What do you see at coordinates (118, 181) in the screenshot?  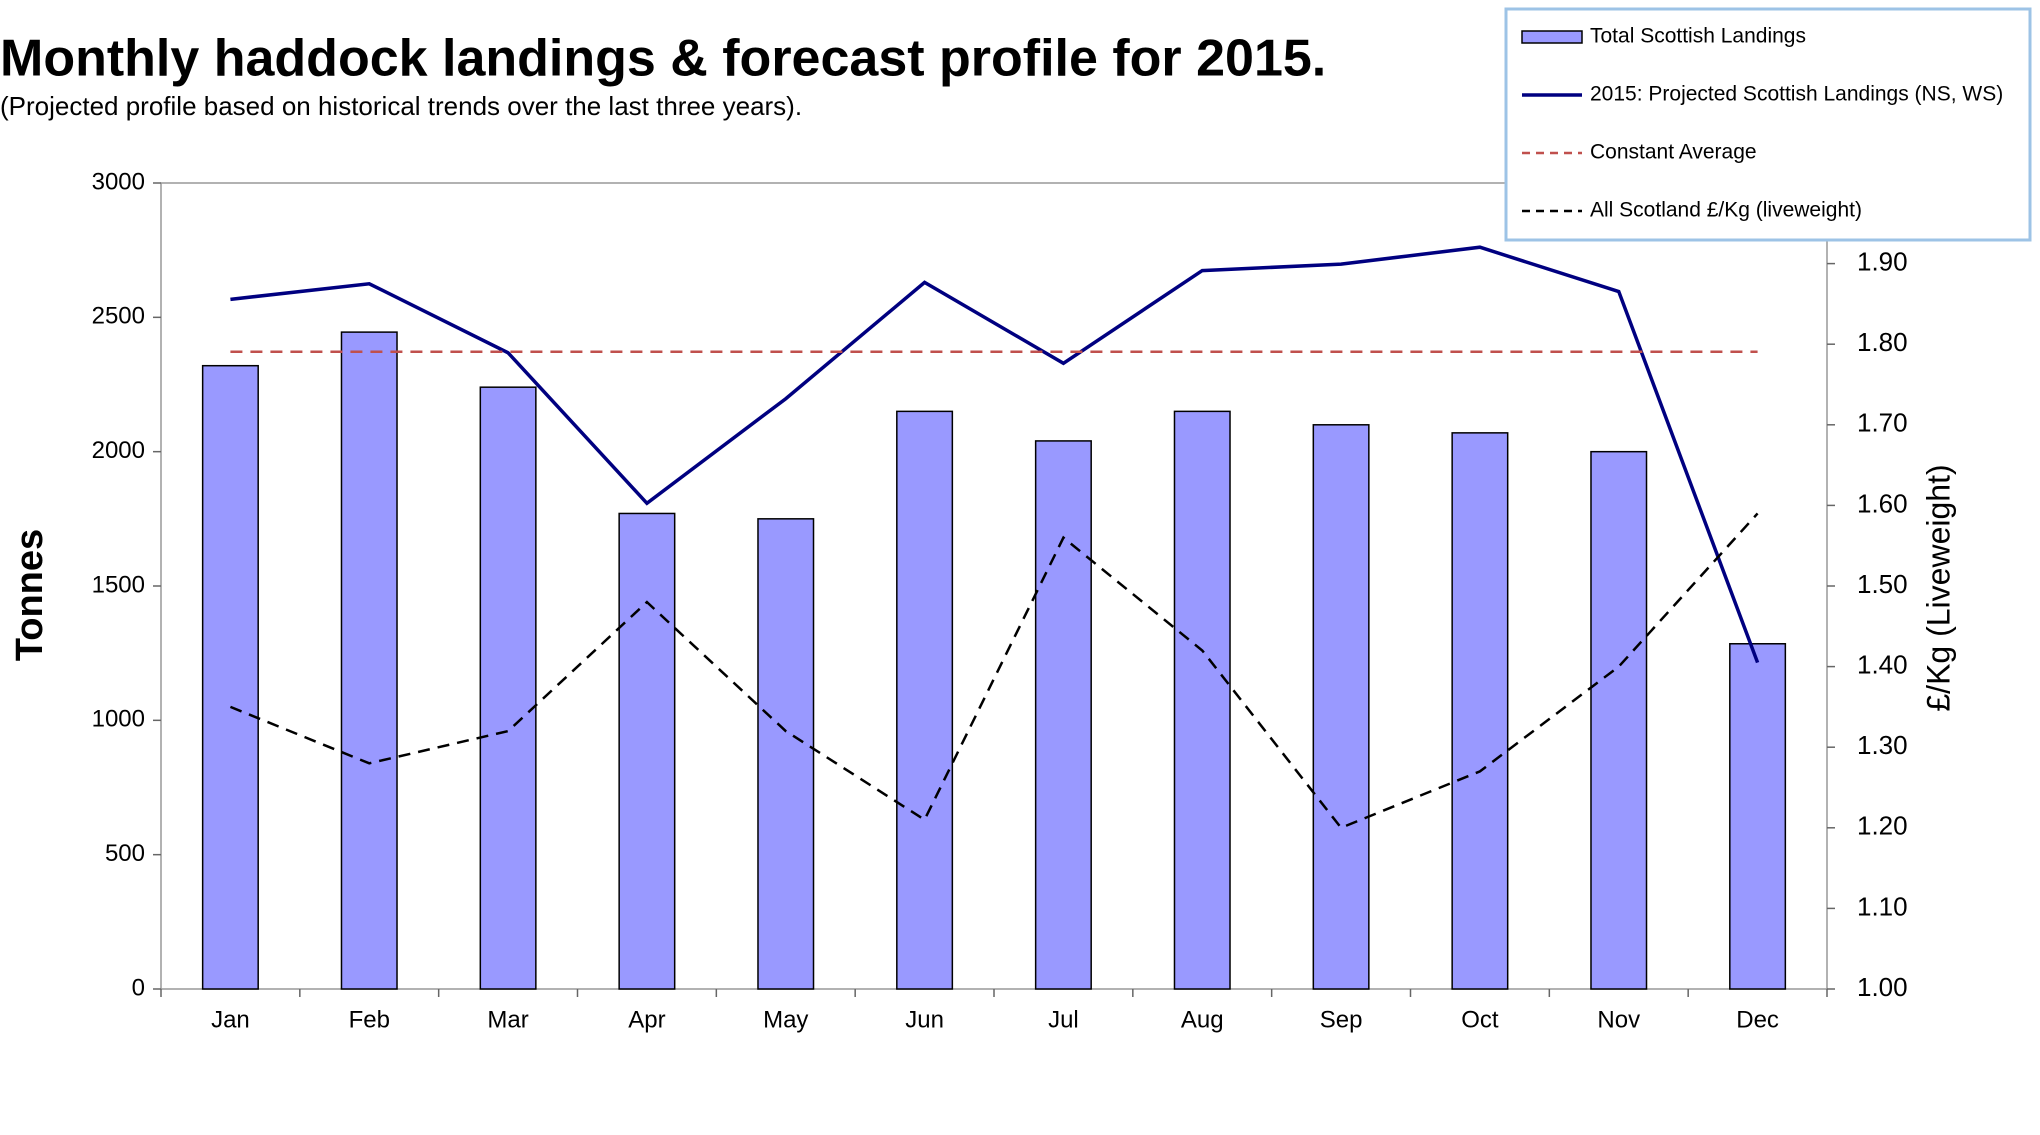 I see `y-tick-label: 3000` at bounding box center [118, 181].